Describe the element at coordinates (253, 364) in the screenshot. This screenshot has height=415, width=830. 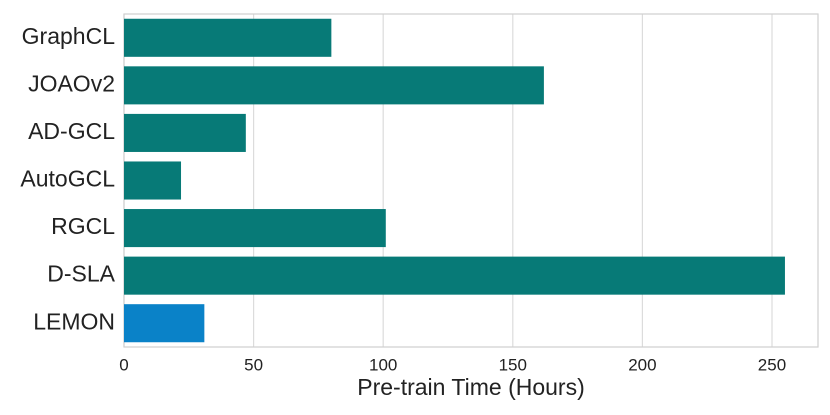
I see `x-tick-label: 50` at that location.